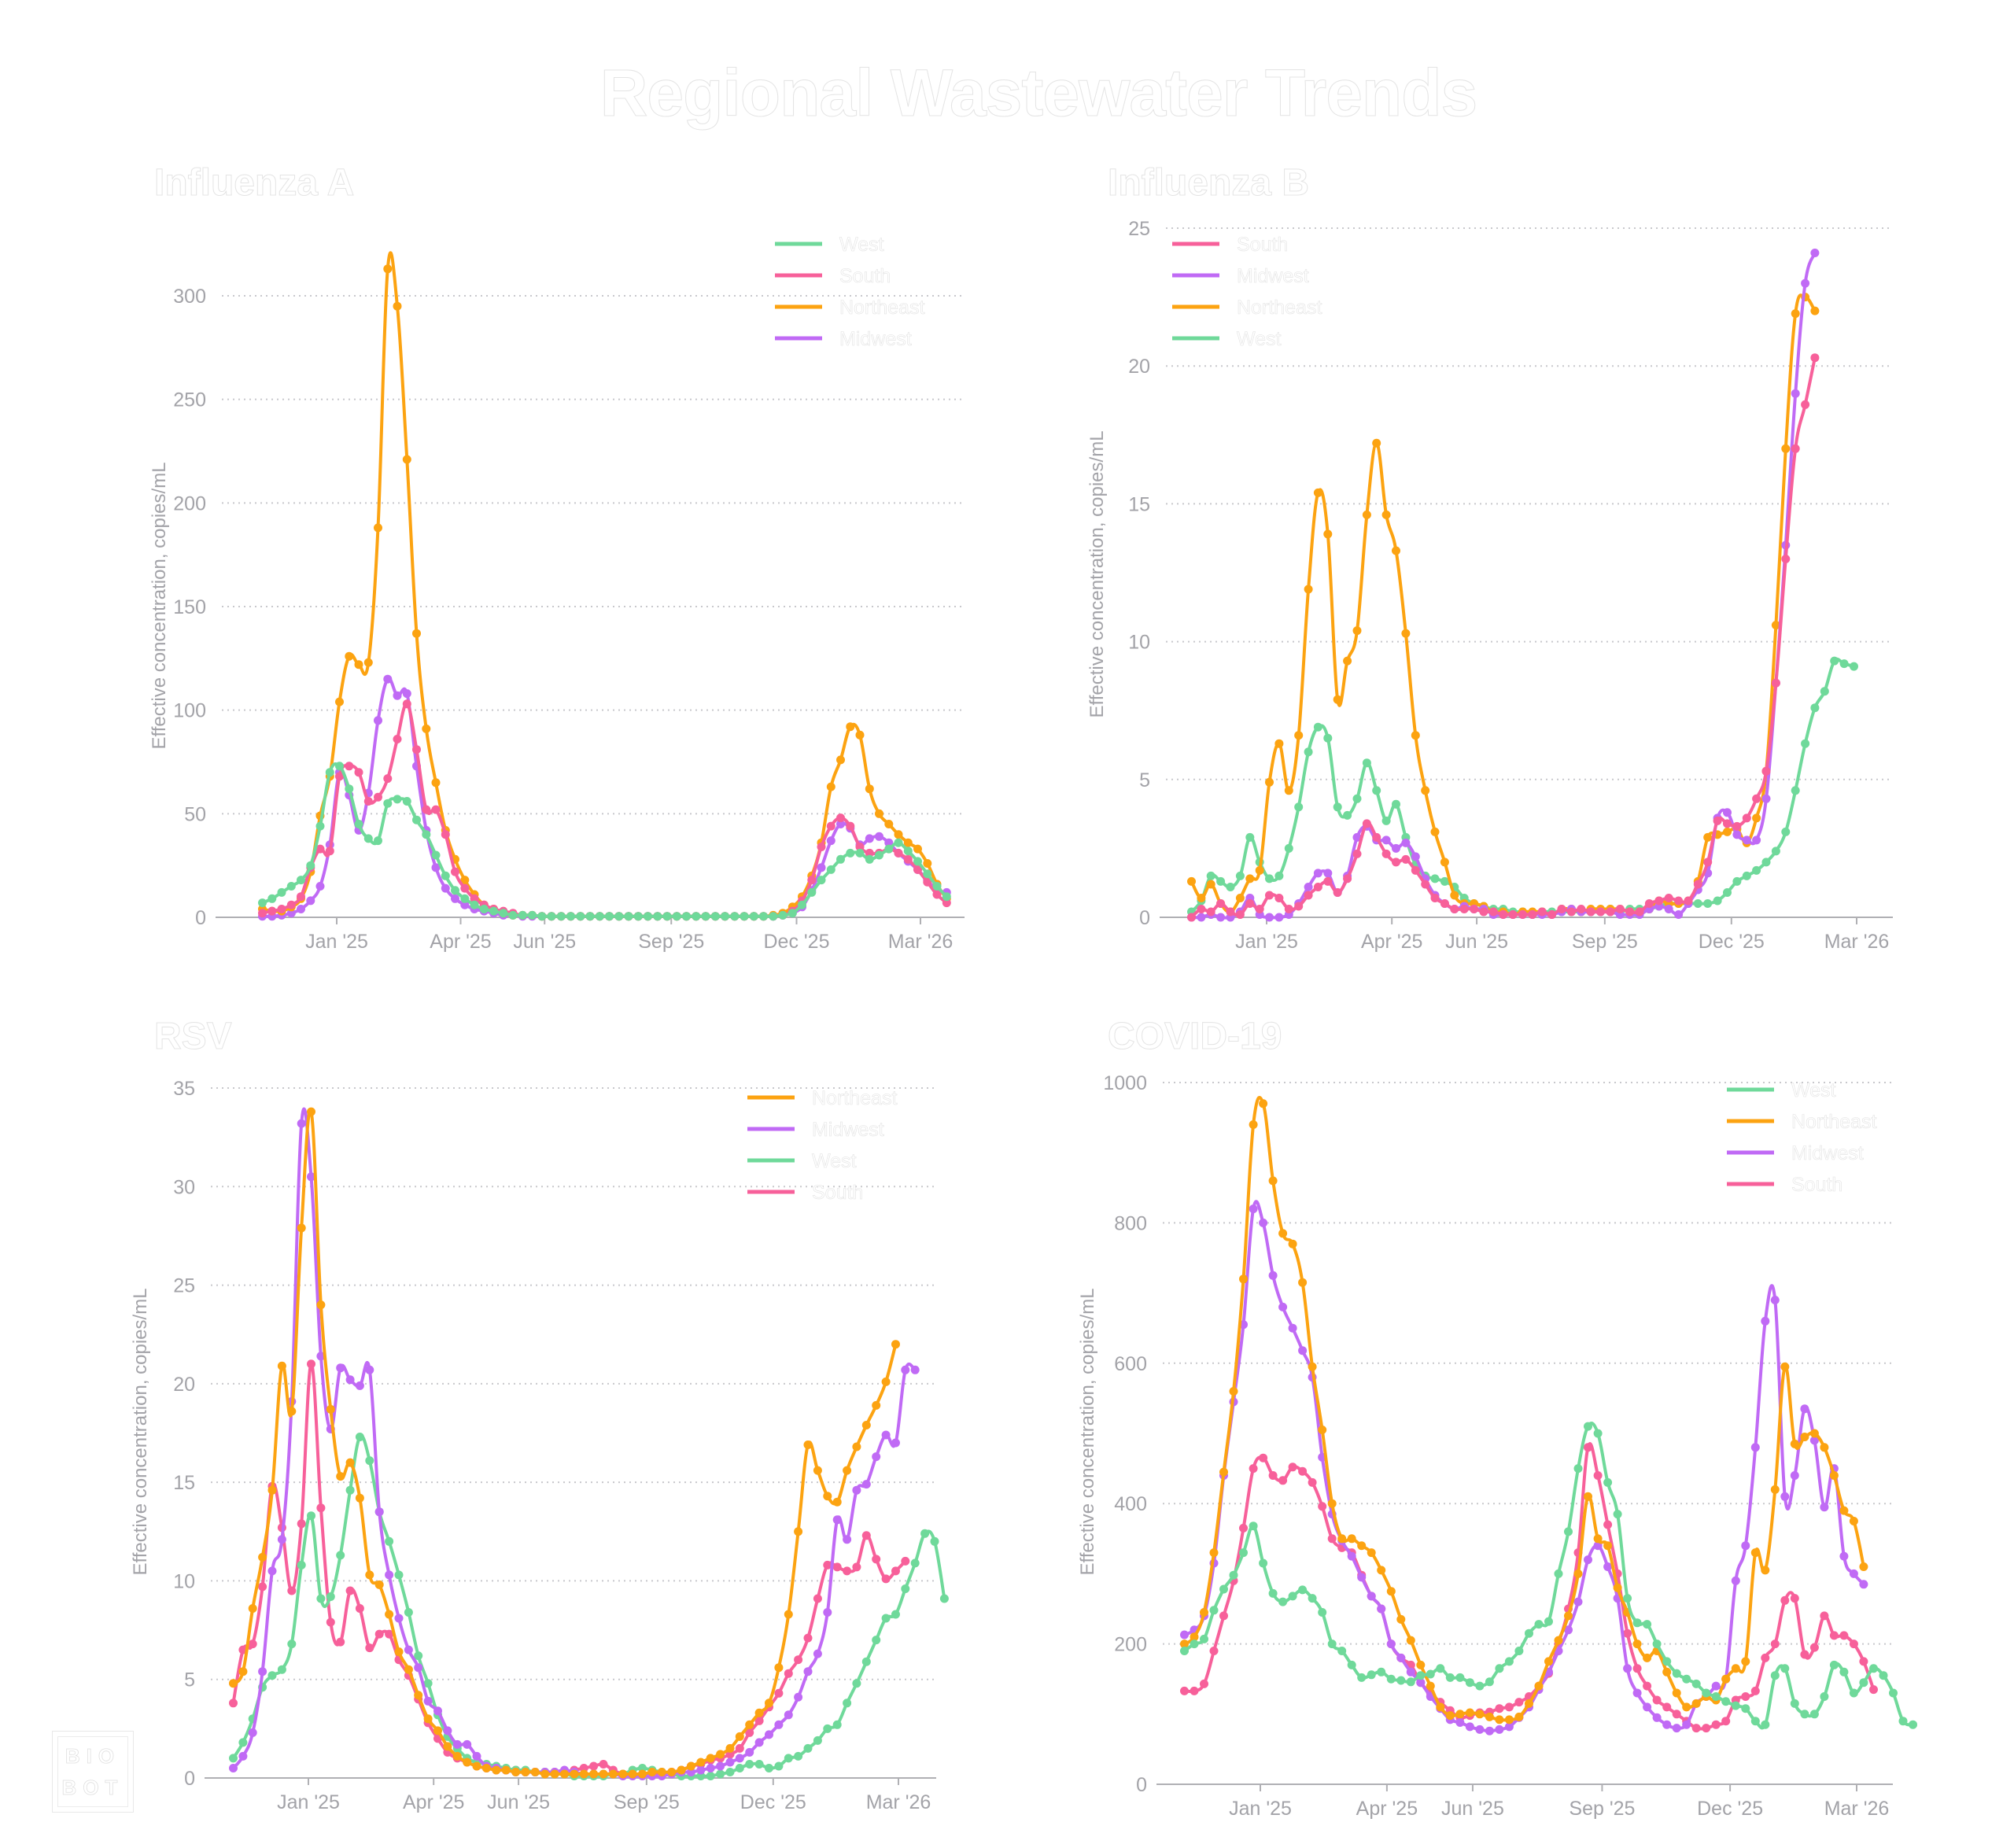 Image resolution: width=2014 pixels, height=1848 pixels. What do you see at coordinates (1144, 780) in the screenshot?
I see `y-tick-label: 5` at bounding box center [1144, 780].